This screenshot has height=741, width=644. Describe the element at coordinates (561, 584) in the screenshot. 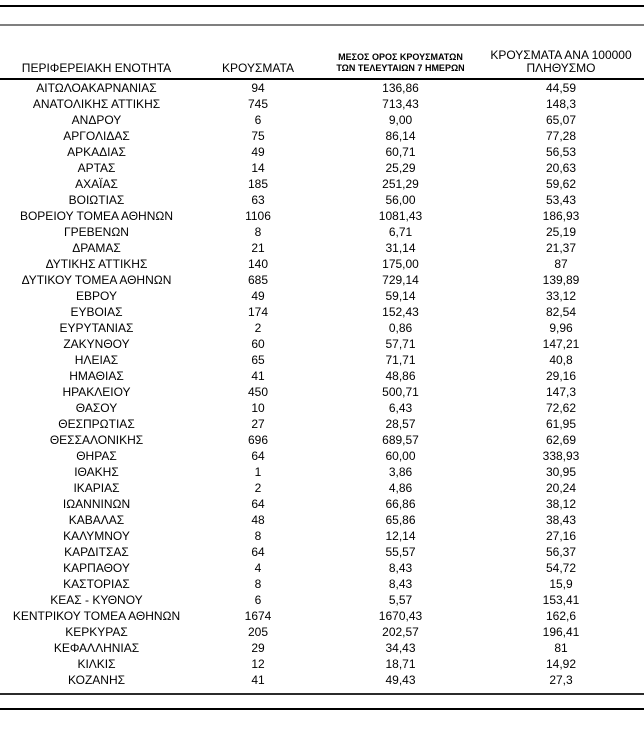

I see `per100k-cell: 15,9` at that location.